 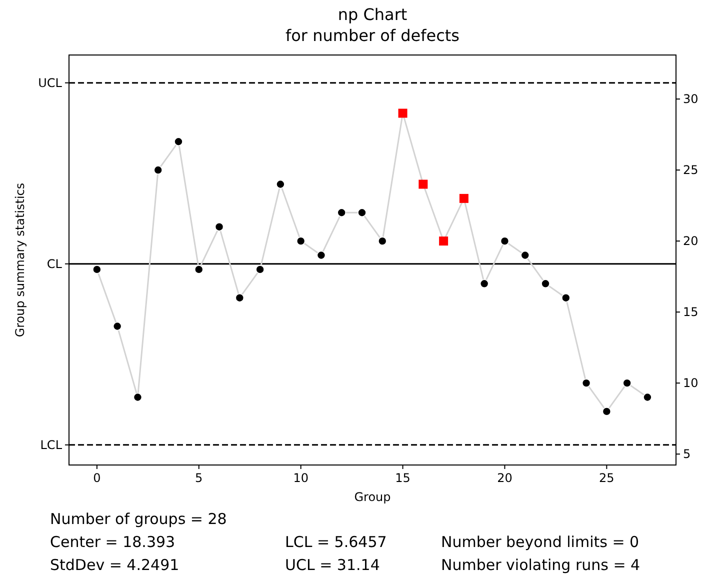 I want to click on text: Center = 18.393, so click(x=113, y=542).